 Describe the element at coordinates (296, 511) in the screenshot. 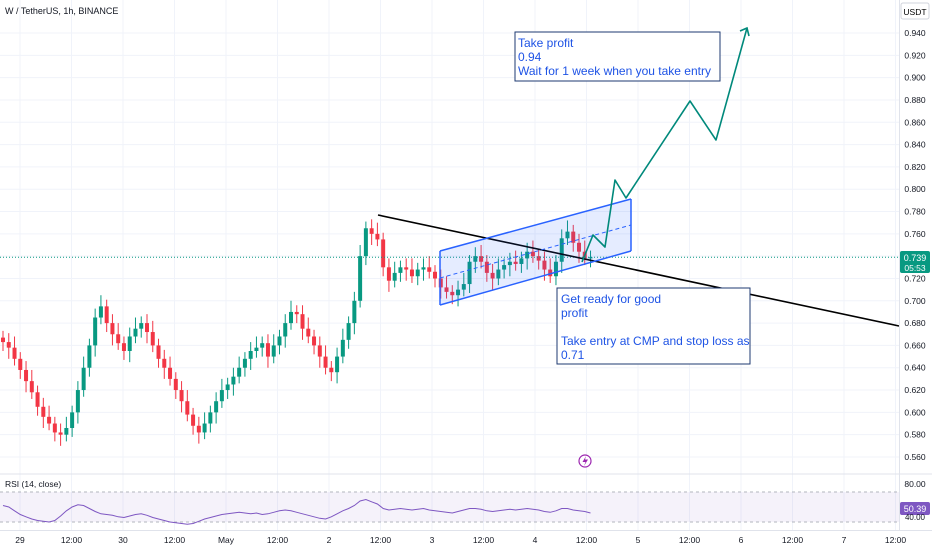

I see `rsi-line` at that location.